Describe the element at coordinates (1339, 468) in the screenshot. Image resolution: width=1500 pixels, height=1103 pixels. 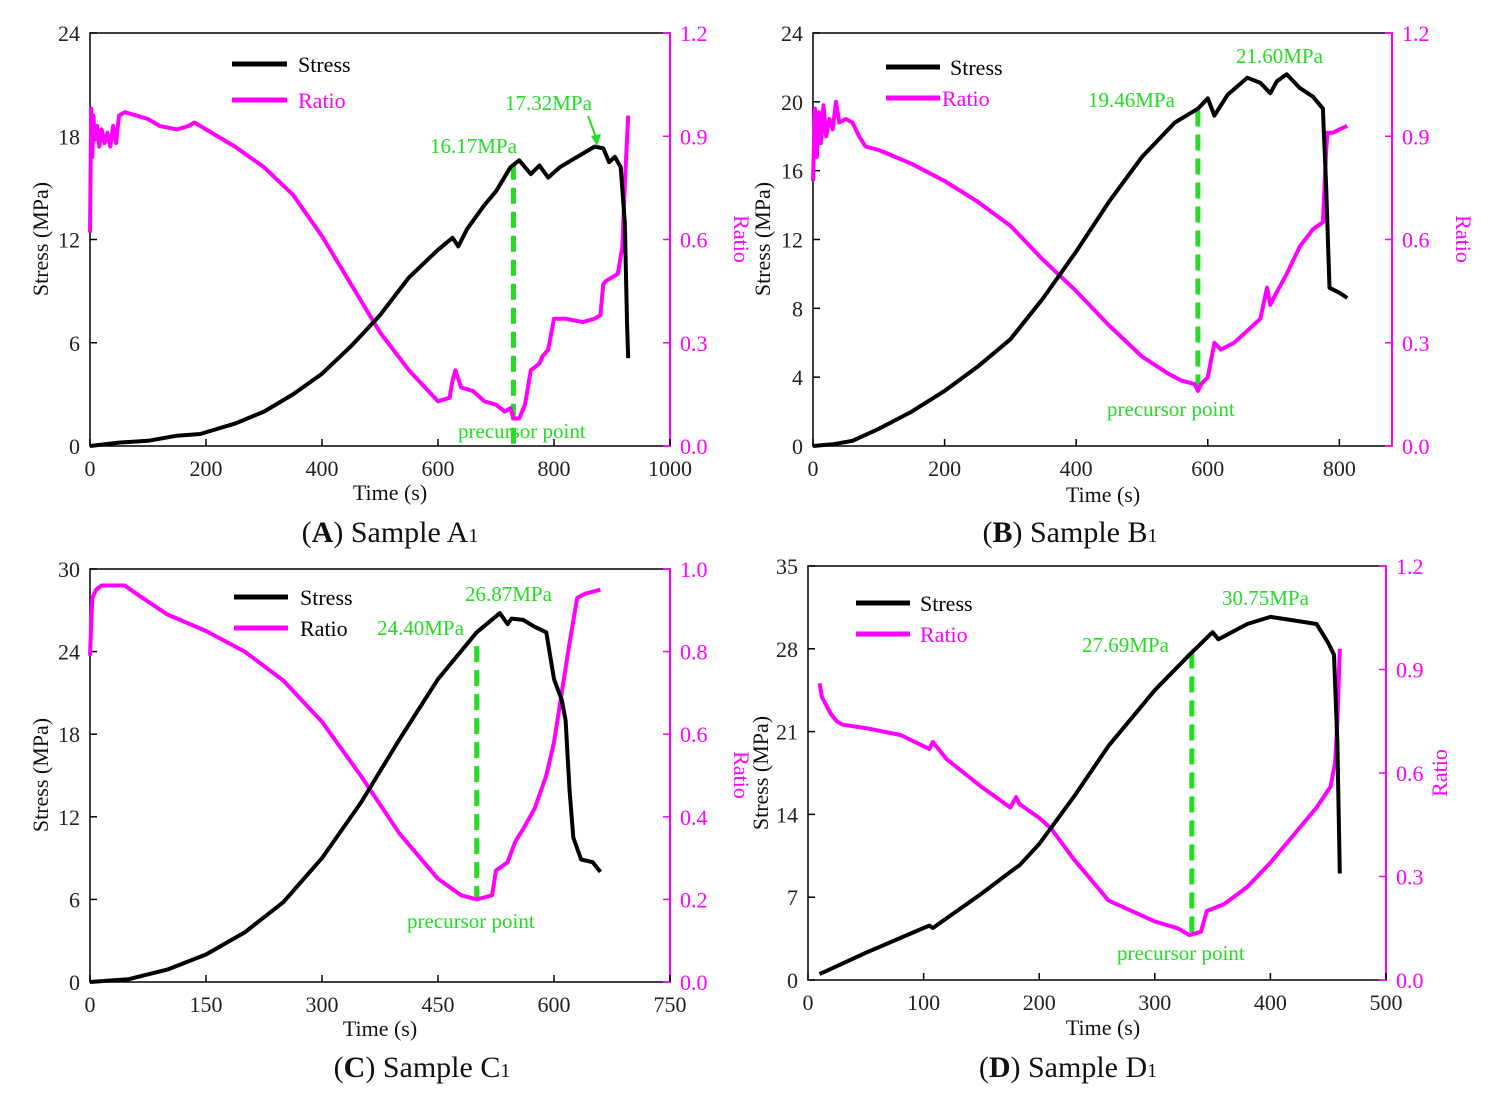
I see `x-tick-label: 800` at that location.